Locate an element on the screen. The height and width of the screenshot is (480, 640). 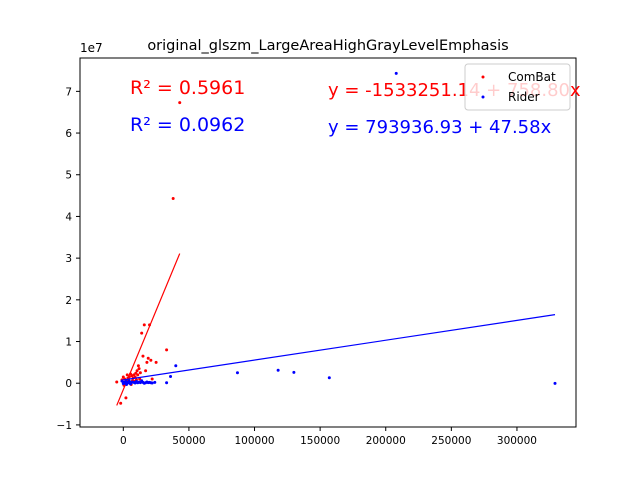
x-tick-label: 0 is located at coordinates (123, 441).